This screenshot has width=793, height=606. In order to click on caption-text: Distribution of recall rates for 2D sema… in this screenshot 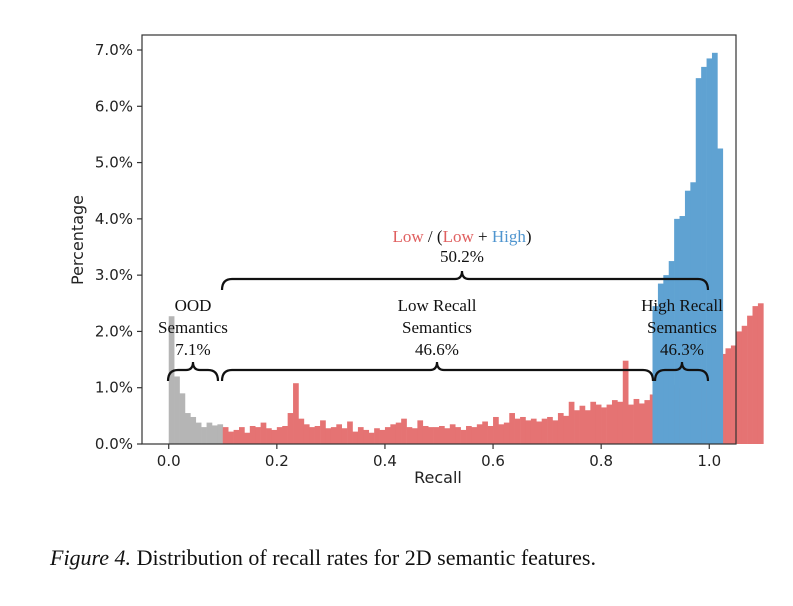, I will do `click(363, 557)`.